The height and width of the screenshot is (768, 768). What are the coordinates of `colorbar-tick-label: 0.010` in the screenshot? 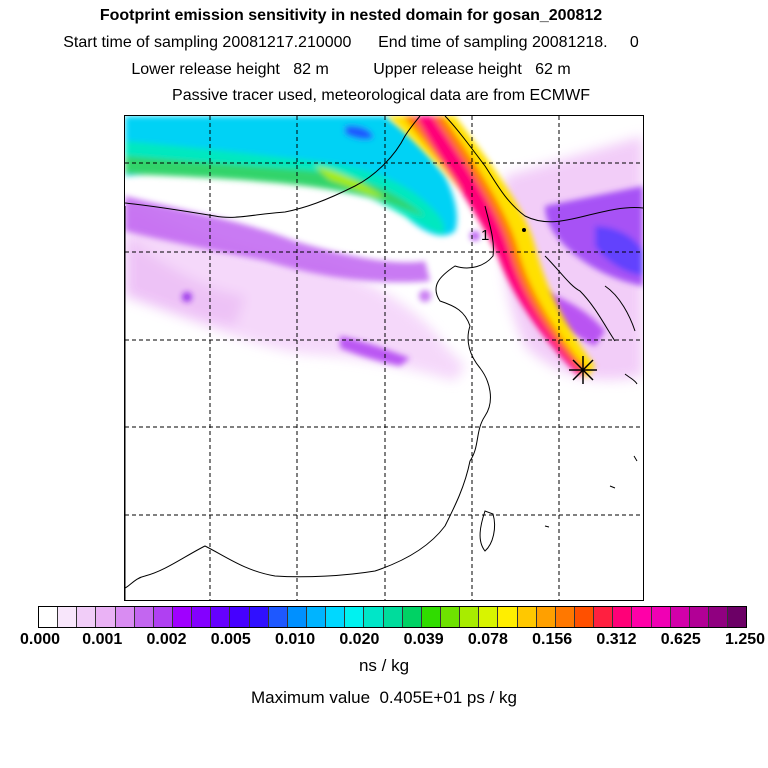 It's located at (295, 639).